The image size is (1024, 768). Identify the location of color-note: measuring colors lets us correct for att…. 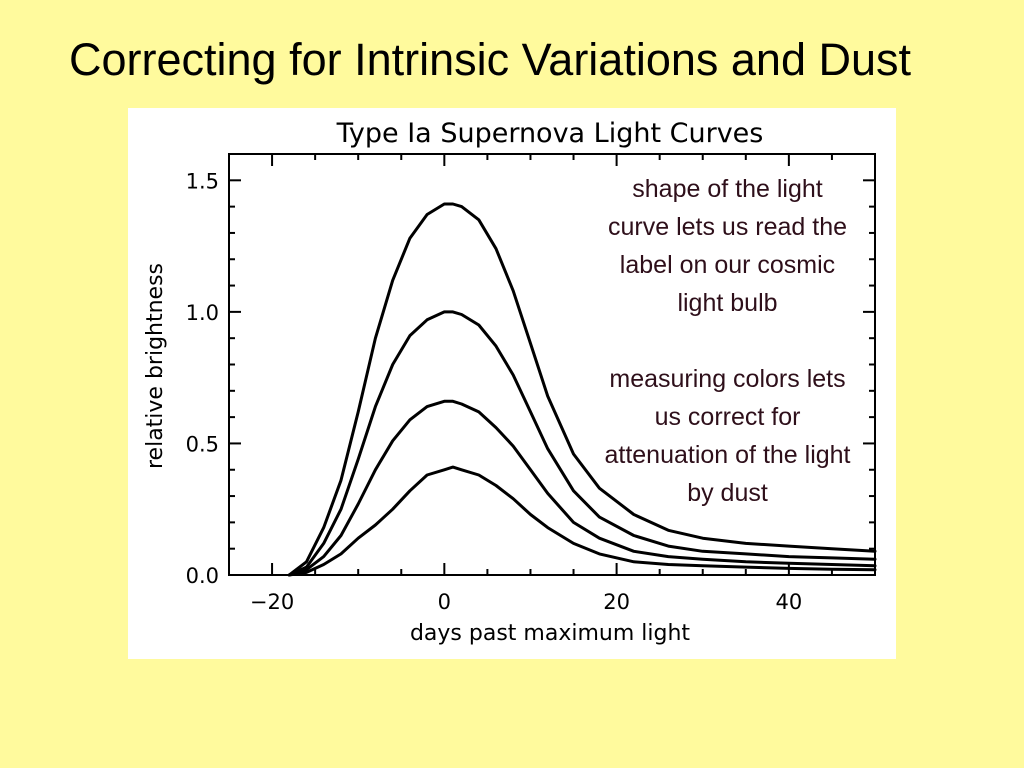
(727, 436).